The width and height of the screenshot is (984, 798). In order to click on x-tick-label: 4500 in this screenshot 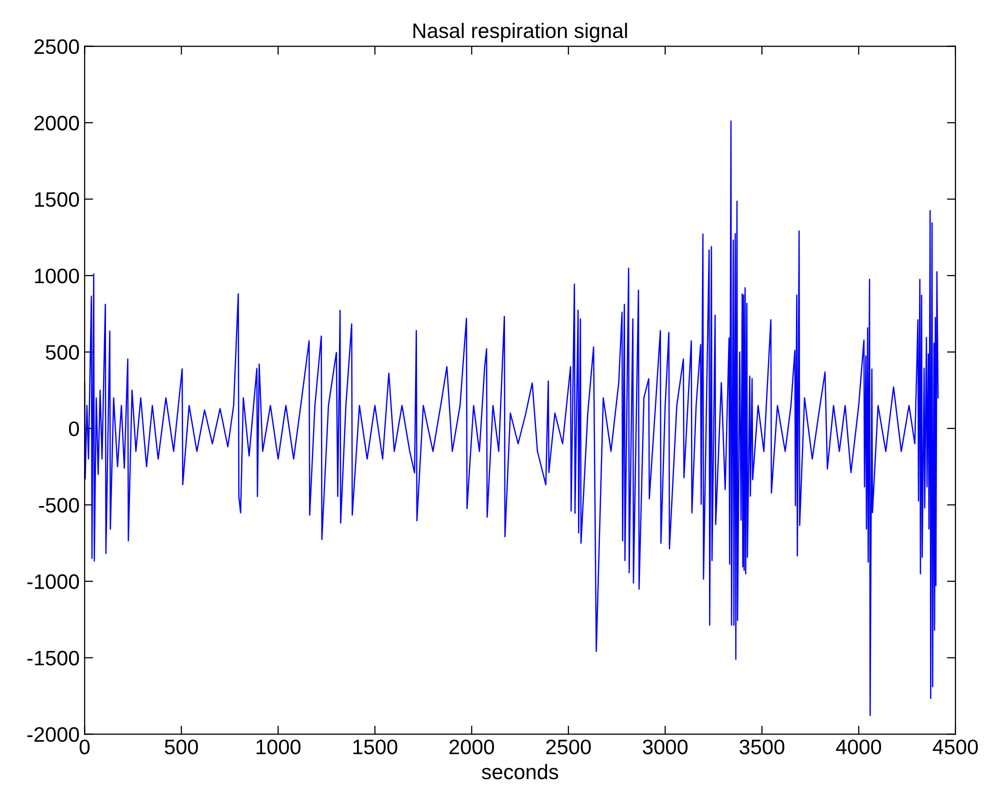, I will do `click(955, 747)`.